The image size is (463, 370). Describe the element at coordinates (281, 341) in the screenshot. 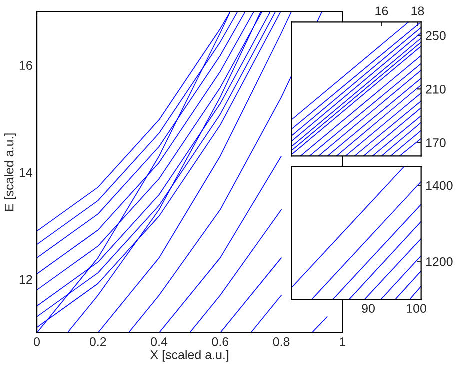

I see `x-tick-label: 0.8` at that location.